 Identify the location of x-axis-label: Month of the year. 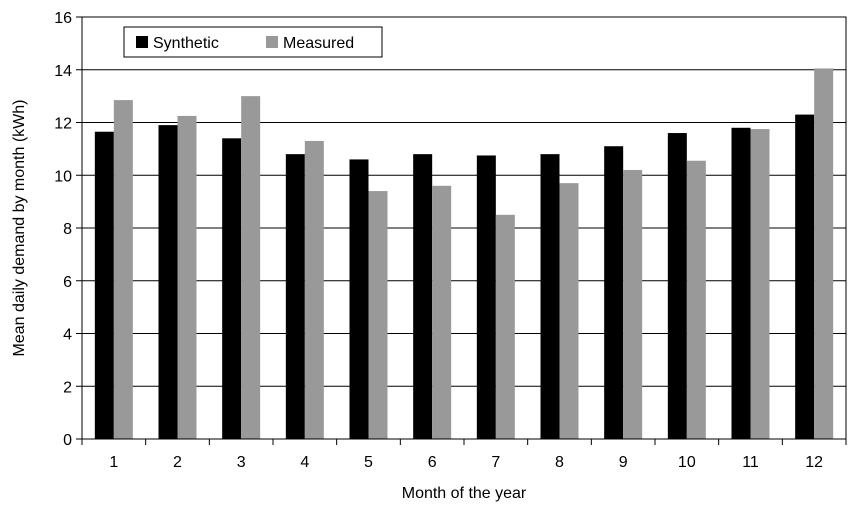
(464, 493).